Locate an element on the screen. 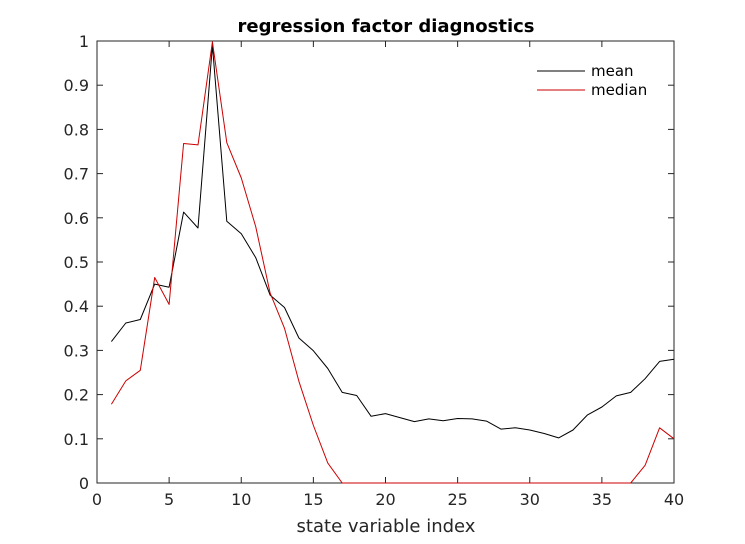 The width and height of the screenshot is (745, 544). y-tick-label: 0.7 is located at coordinates (76, 174).